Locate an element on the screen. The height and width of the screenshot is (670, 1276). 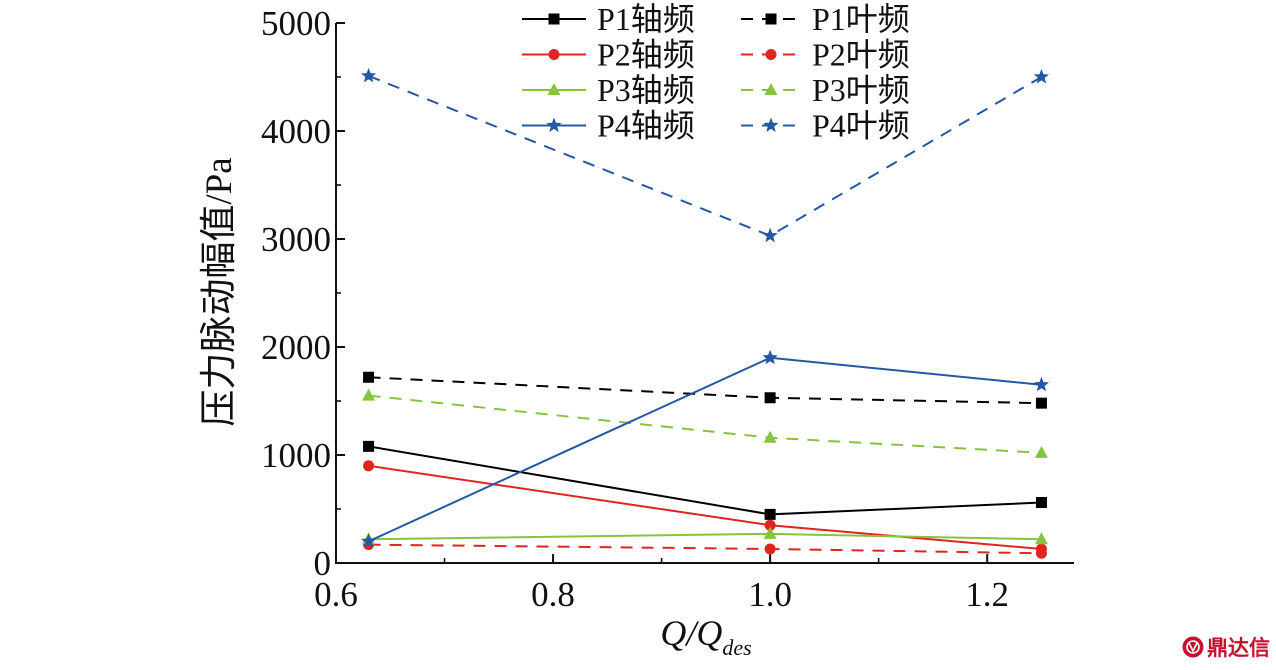
y-tick-label: 3000 is located at coordinates (296, 239).